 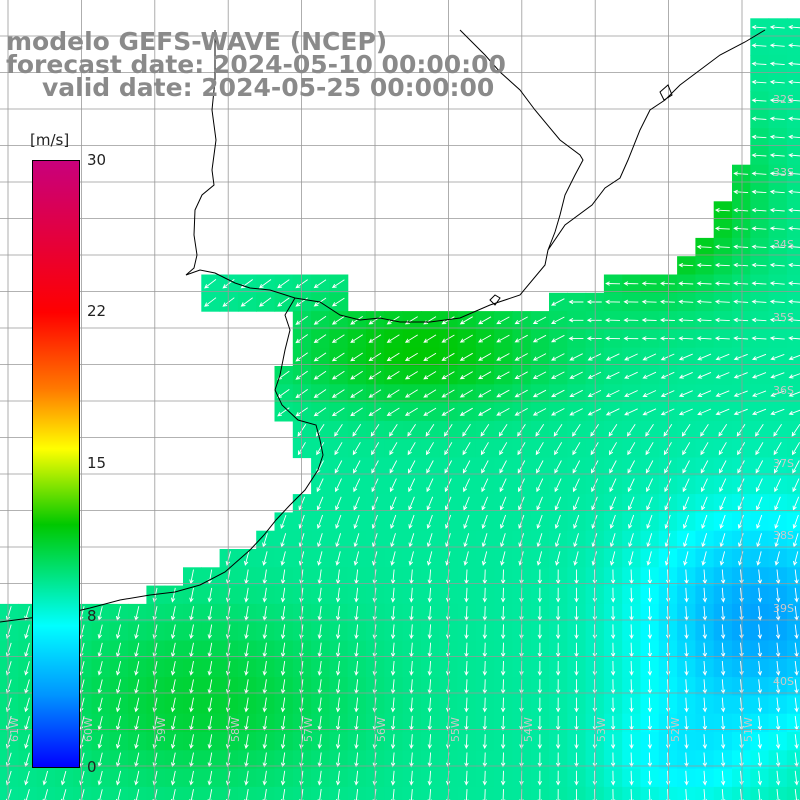 What do you see at coordinates (748, 729) in the screenshot?
I see `lon-label-51w: 51W` at bounding box center [748, 729].